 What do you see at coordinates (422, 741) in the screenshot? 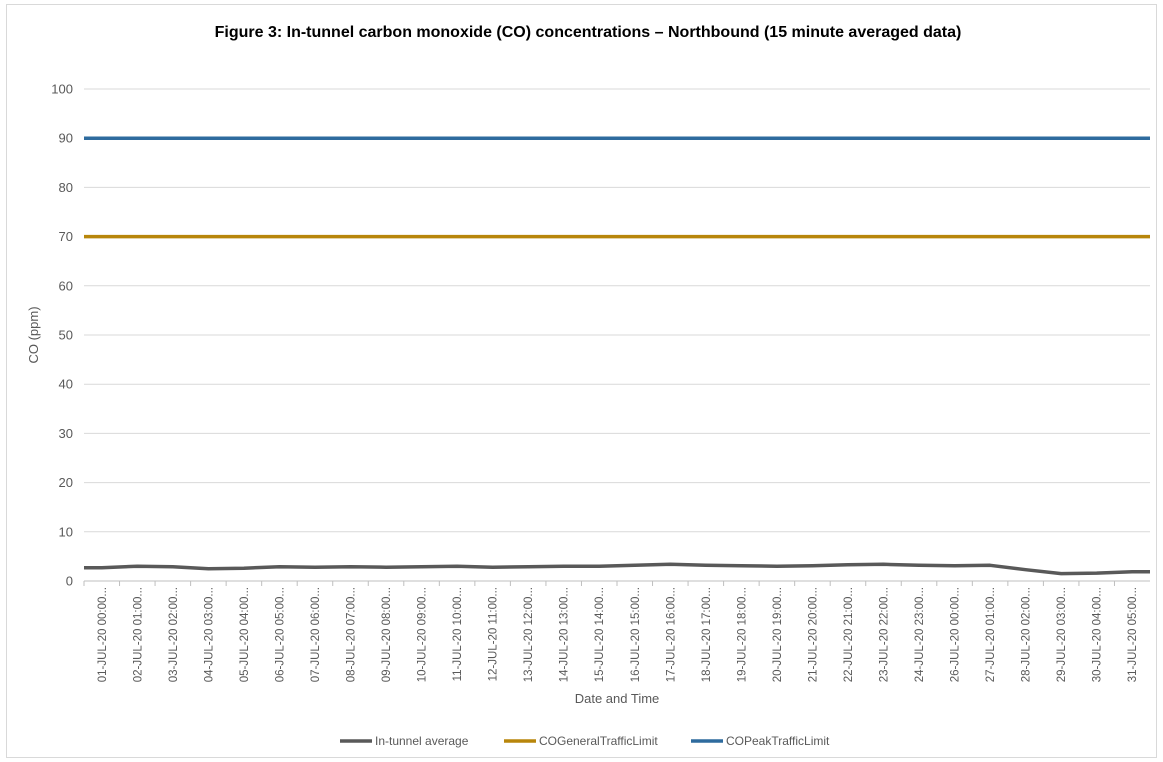
I see `legend-label: In-tunnel average` at bounding box center [422, 741].